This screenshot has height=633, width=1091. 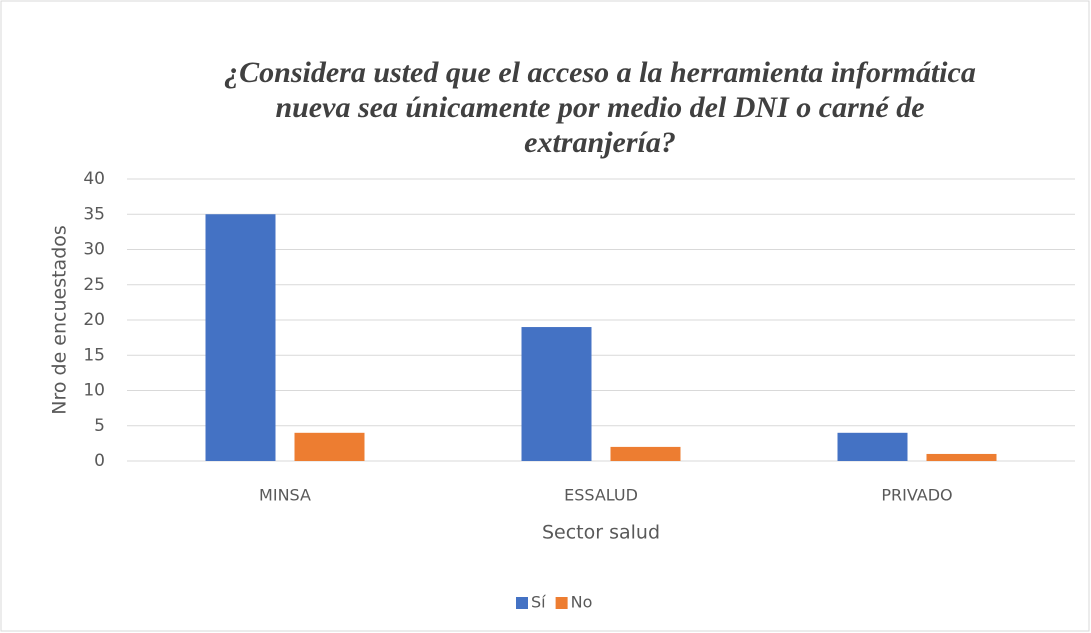 What do you see at coordinates (538, 602) in the screenshot?
I see `legend-label: Sí` at bounding box center [538, 602].